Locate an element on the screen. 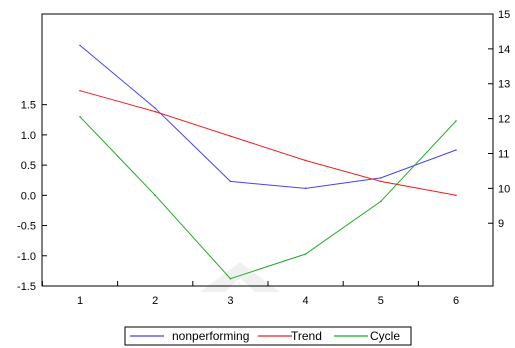 This screenshot has width=515, height=348. x-tick-label: 1 is located at coordinates (80, 301).